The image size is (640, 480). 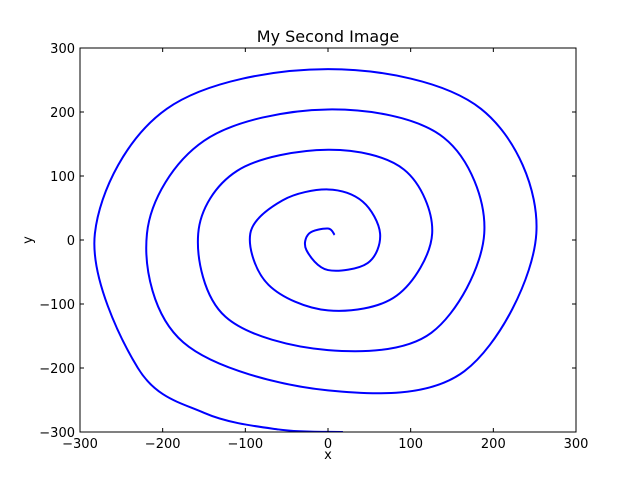 I want to click on x-tick-label: −100, so click(x=245, y=444).